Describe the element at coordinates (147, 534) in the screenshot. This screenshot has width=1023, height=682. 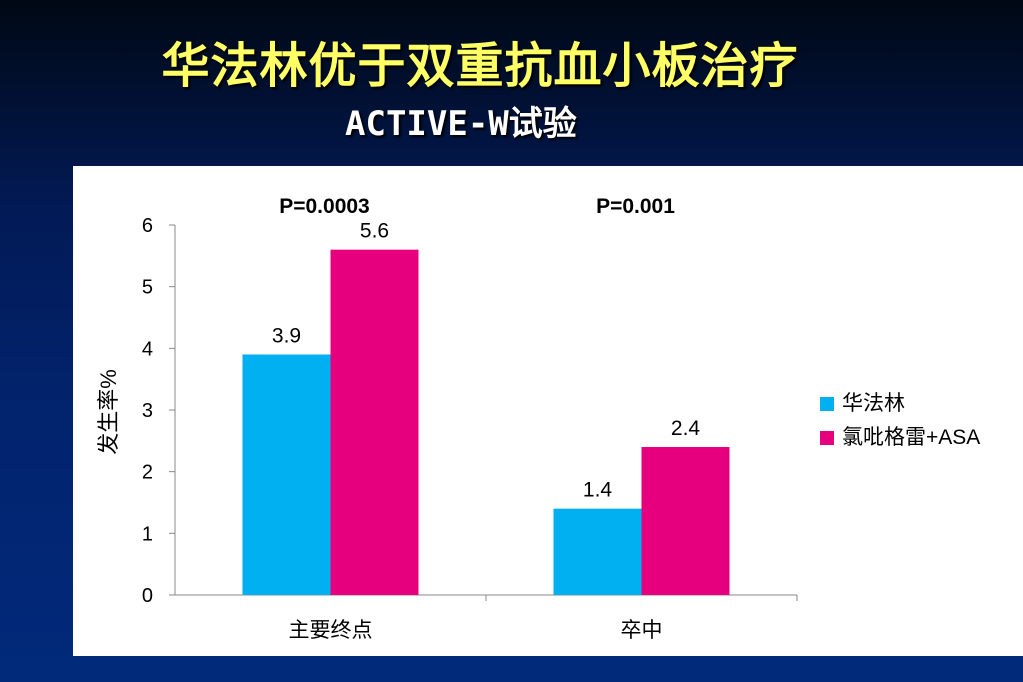
I see `y-tick-label: 1` at that location.